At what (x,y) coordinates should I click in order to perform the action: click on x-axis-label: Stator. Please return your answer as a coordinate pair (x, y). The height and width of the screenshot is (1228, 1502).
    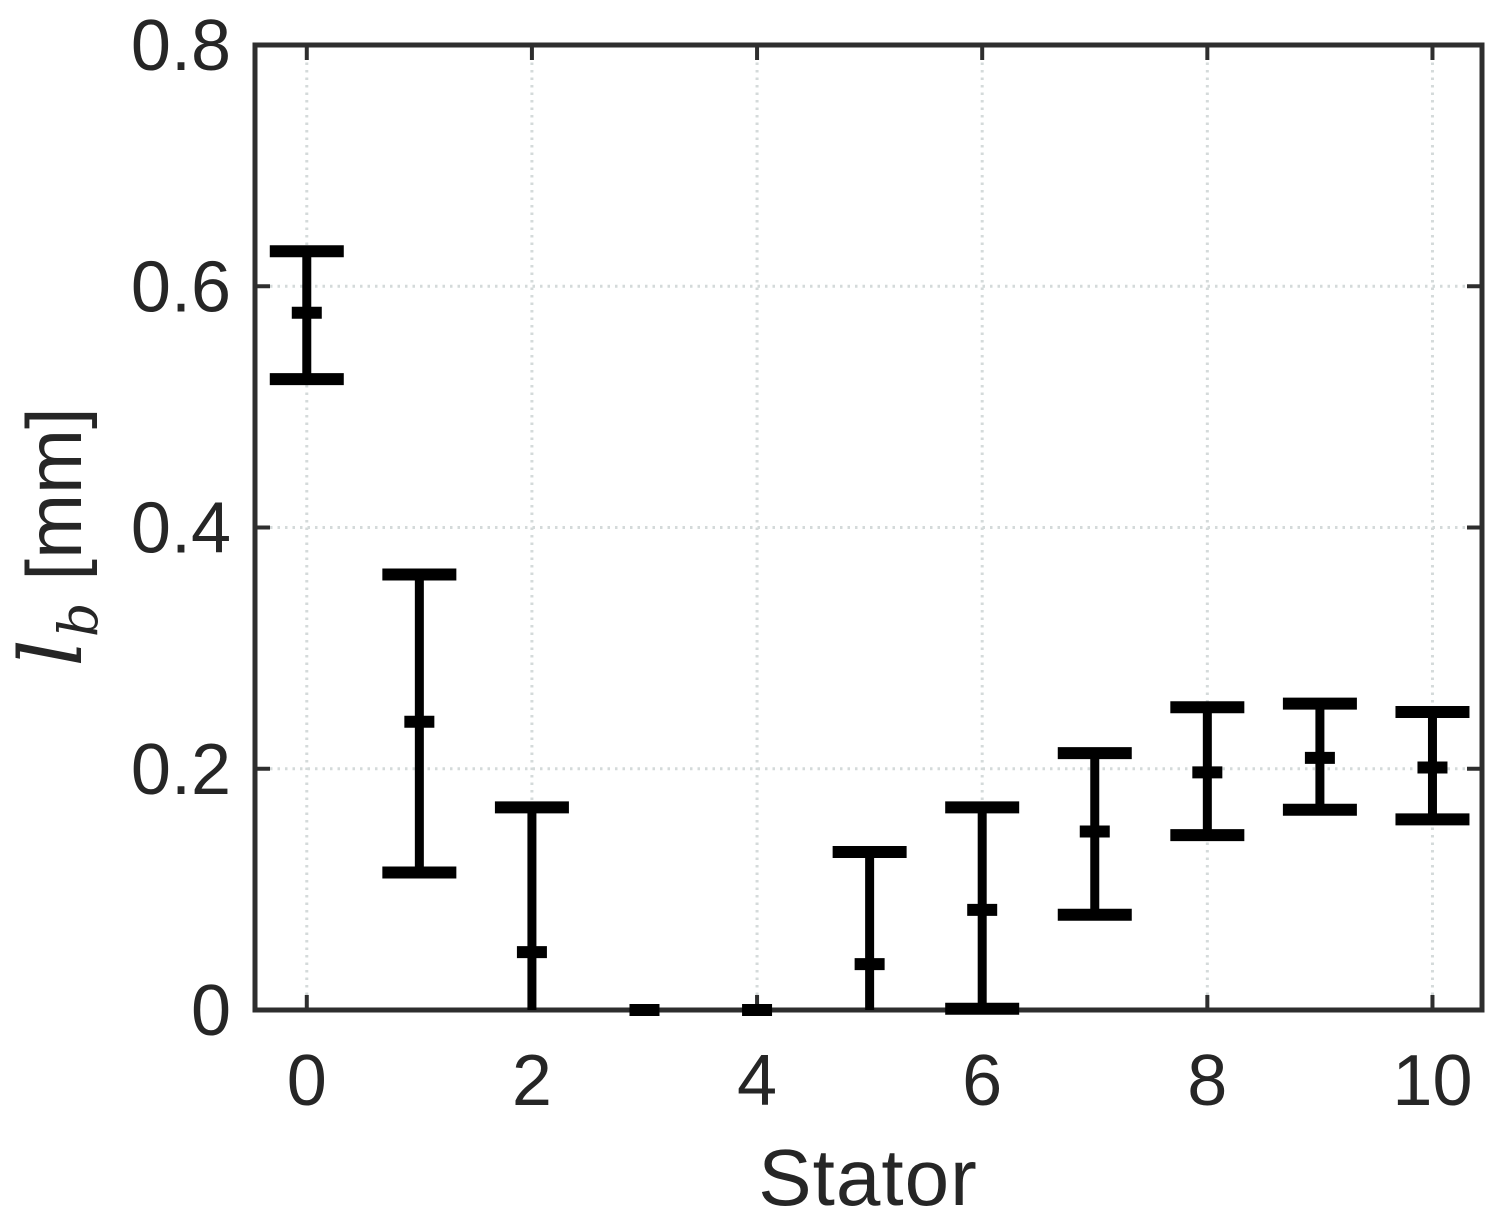
    Looking at the image, I should click on (868, 1177).